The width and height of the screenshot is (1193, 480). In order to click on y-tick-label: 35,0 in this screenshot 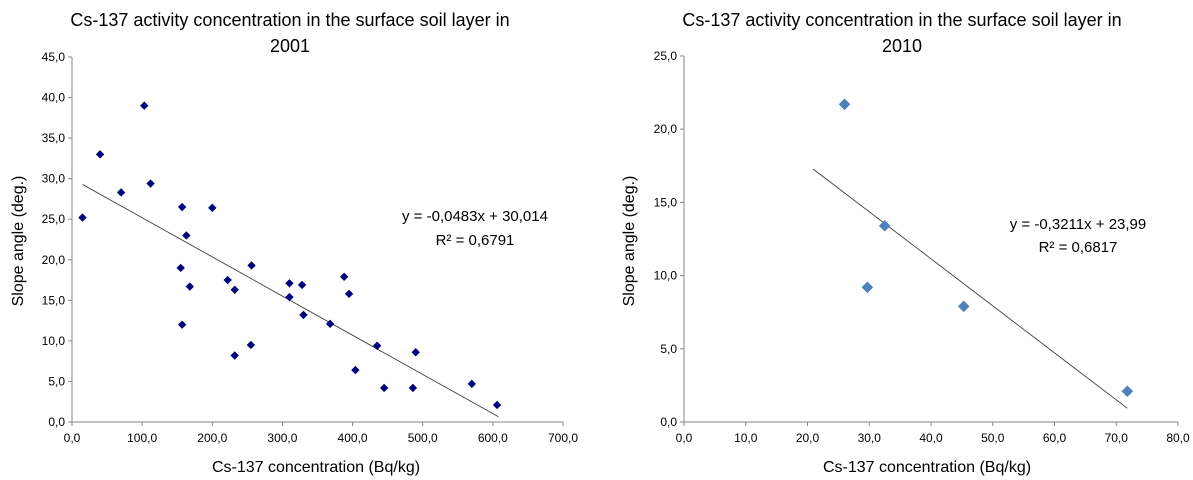, I will do `click(54, 138)`.